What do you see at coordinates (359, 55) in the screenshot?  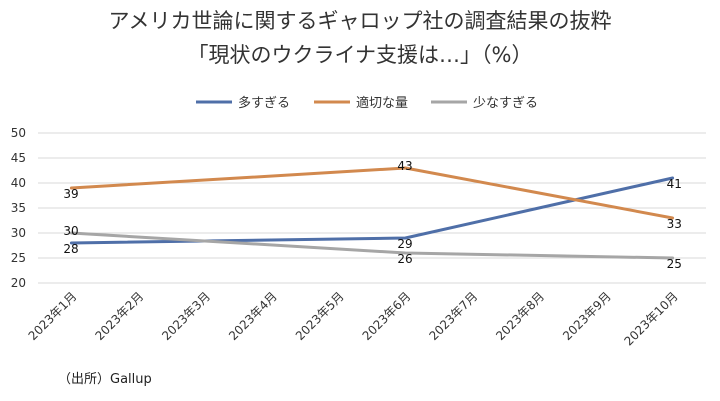 I see `chart-title-line-2: 「現状のウクライナ支援は…」（%）` at bounding box center [359, 55].